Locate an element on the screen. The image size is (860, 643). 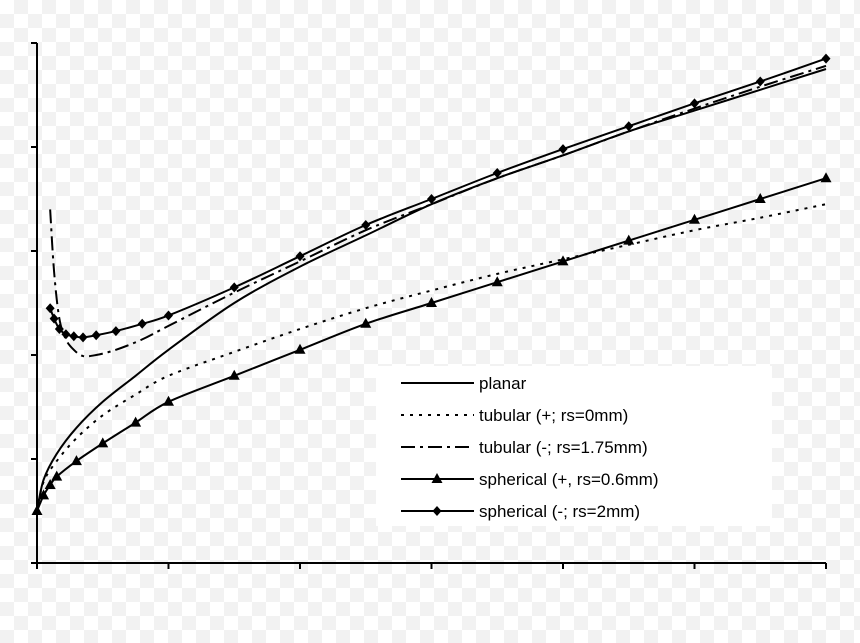
legend-marker-spherical-rs-2mm is located at coordinates (437, 511).